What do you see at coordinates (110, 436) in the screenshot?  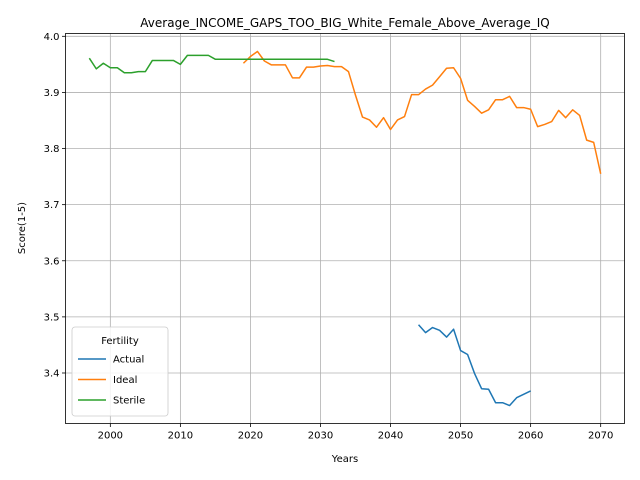 I see `x-tick-label: 2000` at bounding box center [110, 436].